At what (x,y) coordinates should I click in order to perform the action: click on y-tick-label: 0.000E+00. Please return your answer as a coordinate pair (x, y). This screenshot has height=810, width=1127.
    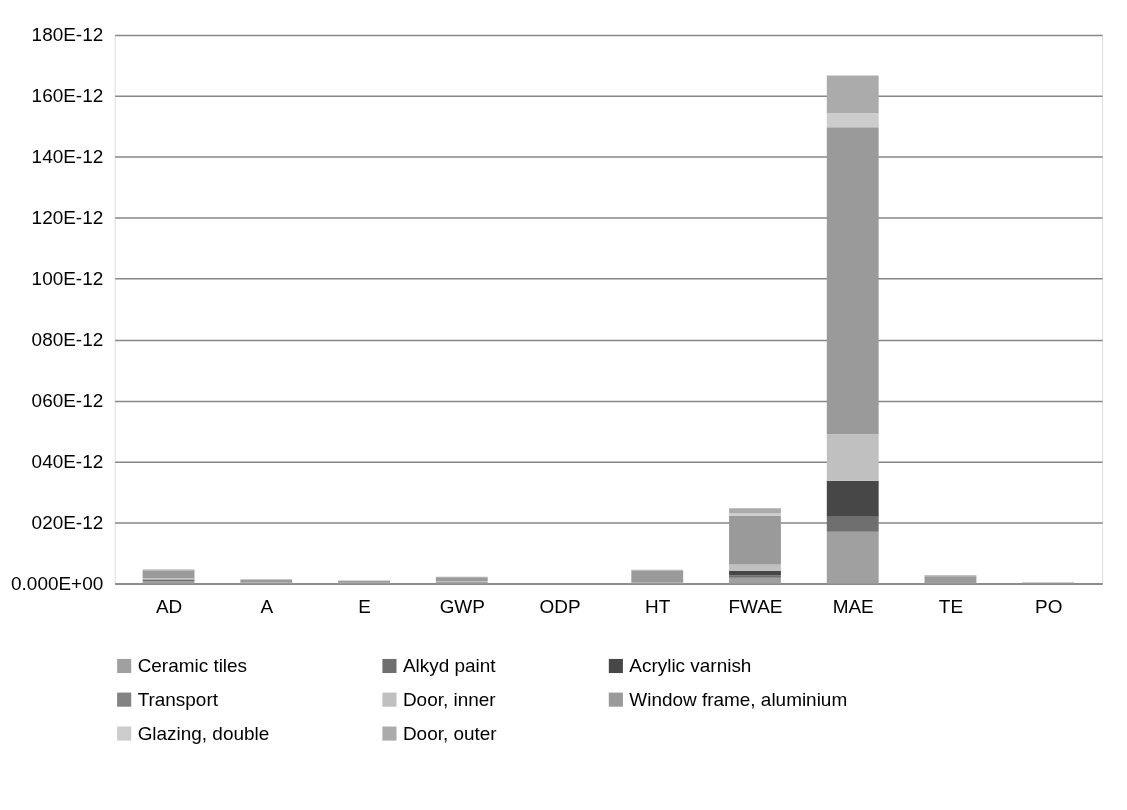
    Looking at the image, I should click on (57, 583).